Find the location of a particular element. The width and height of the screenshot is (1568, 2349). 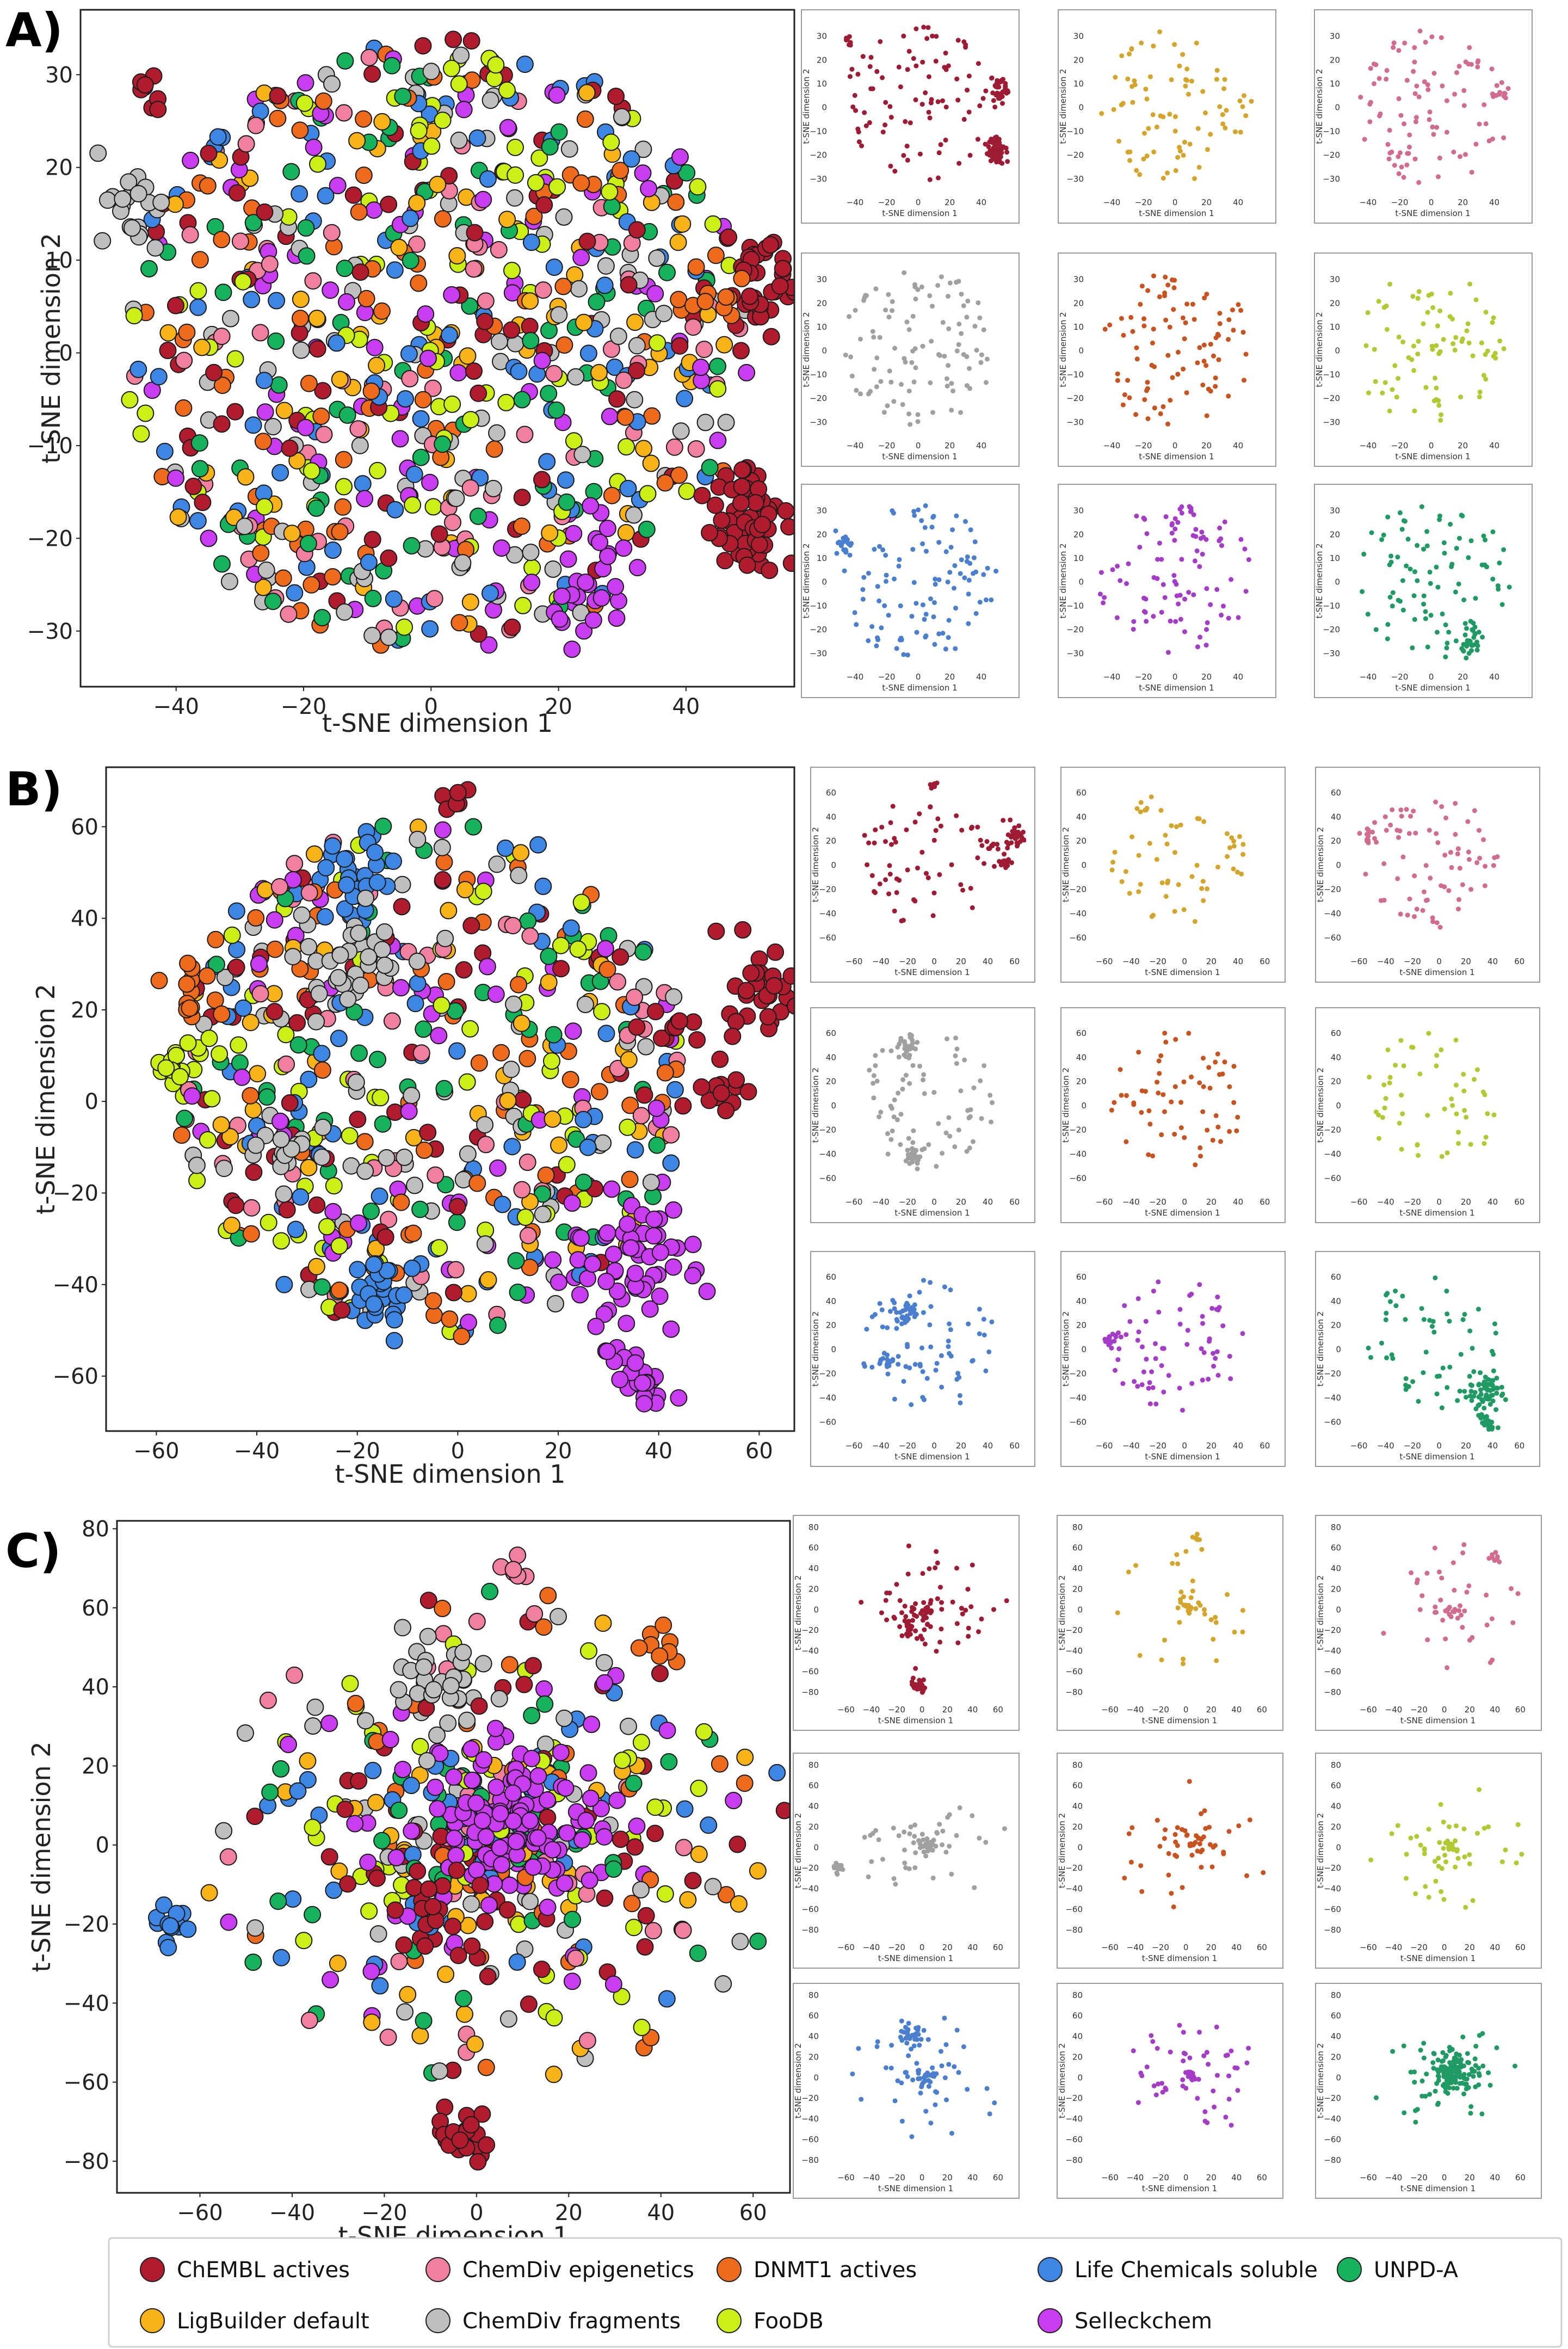

subplot-y-tick-label: −60 is located at coordinates (1332, 937).